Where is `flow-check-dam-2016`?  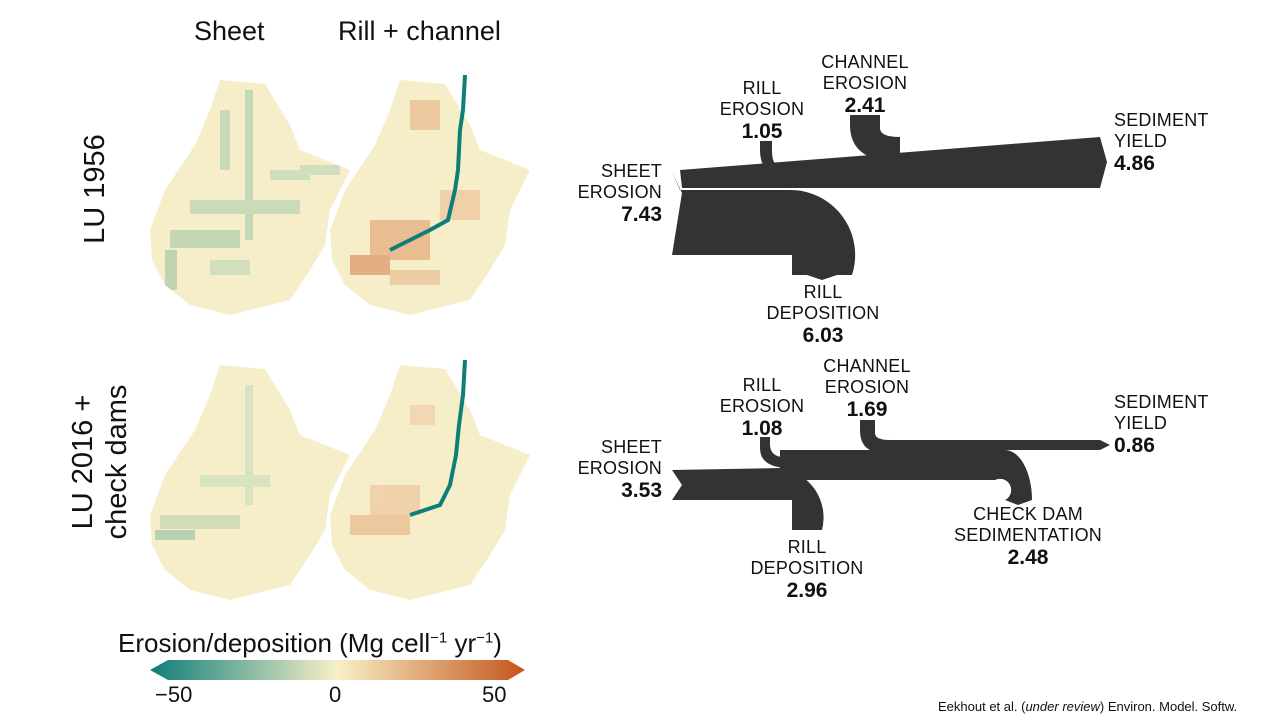 flow-check-dam-2016 is located at coordinates (906, 477).